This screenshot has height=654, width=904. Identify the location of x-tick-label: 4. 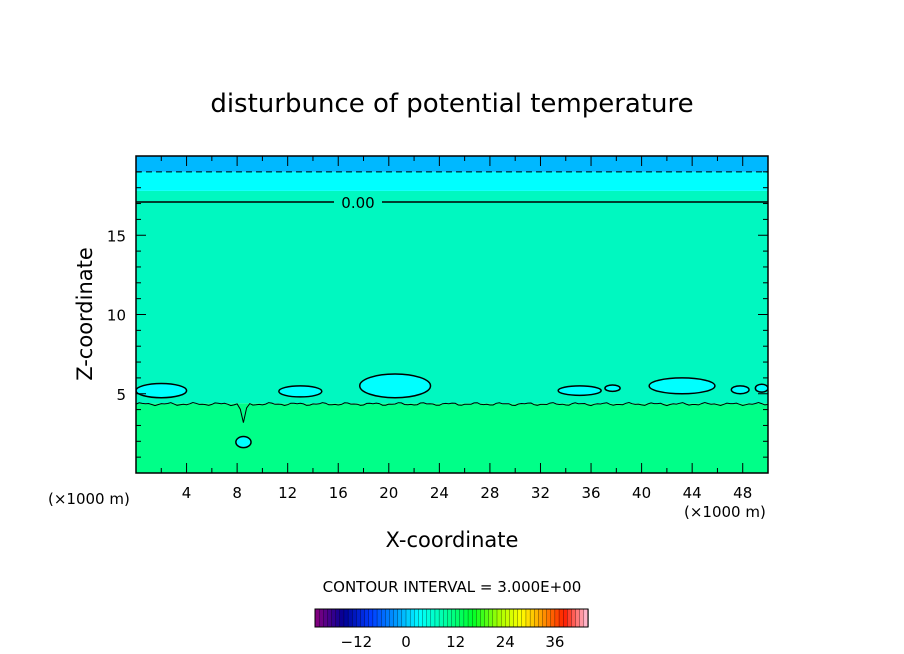
(187, 493).